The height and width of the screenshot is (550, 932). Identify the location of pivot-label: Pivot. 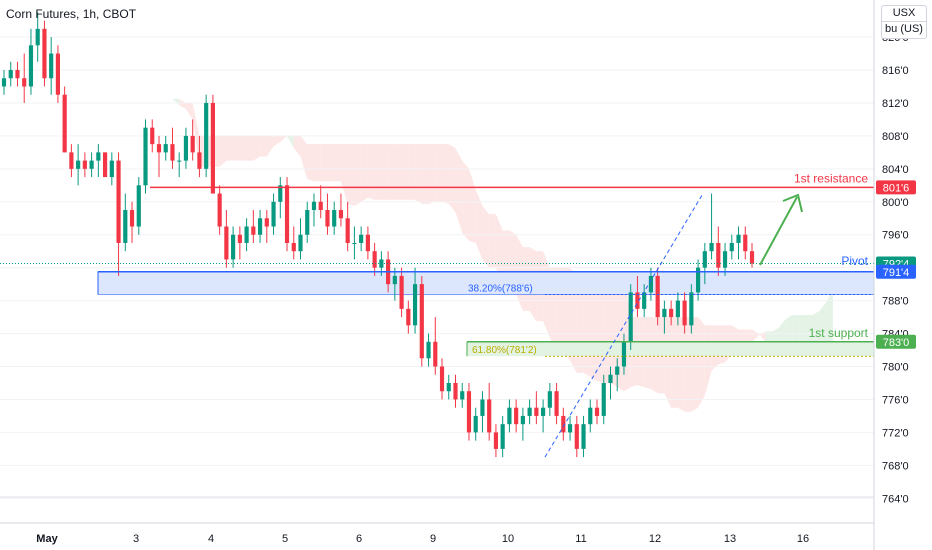
(854, 261).